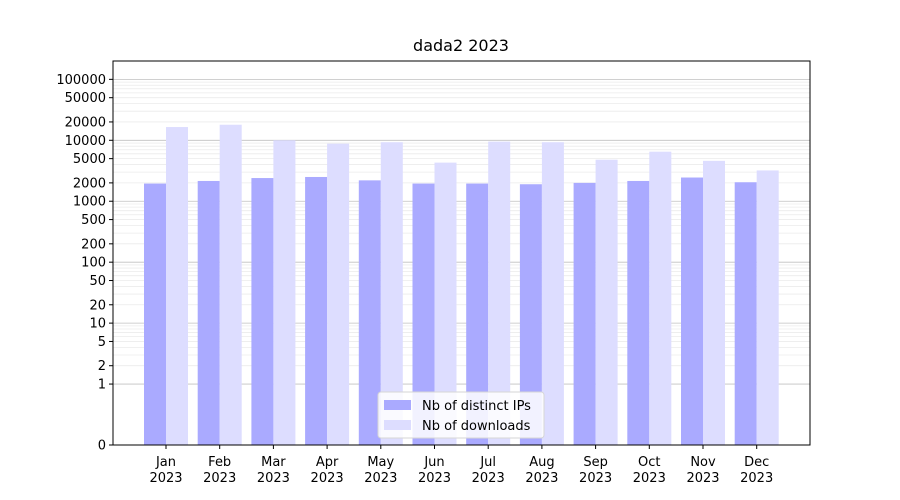  What do you see at coordinates (93, 244) in the screenshot?
I see `y-tick-label: 200` at bounding box center [93, 244].